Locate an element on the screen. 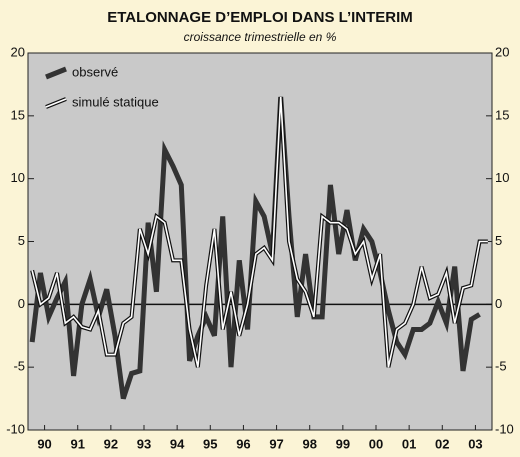 Image resolution: width=520 pixels, height=457 pixels. x-tick-label: 93 is located at coordinates (144, 443).